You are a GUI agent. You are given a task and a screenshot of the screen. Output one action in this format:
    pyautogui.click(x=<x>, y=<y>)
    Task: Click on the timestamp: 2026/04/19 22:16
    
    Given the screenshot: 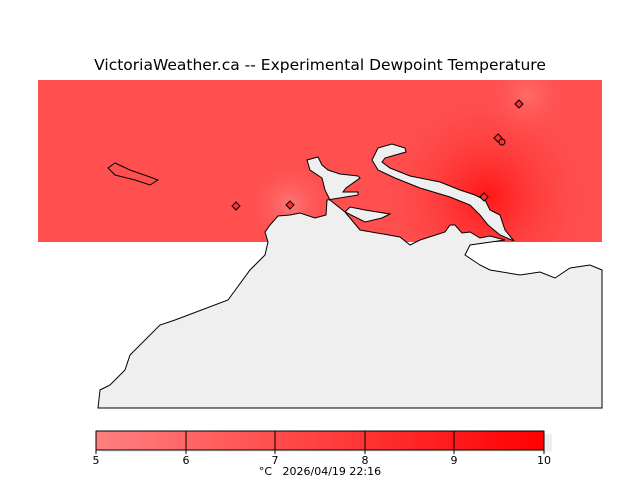 What is the action you would take?
    pyautogui.click(x=332, y=471)
    